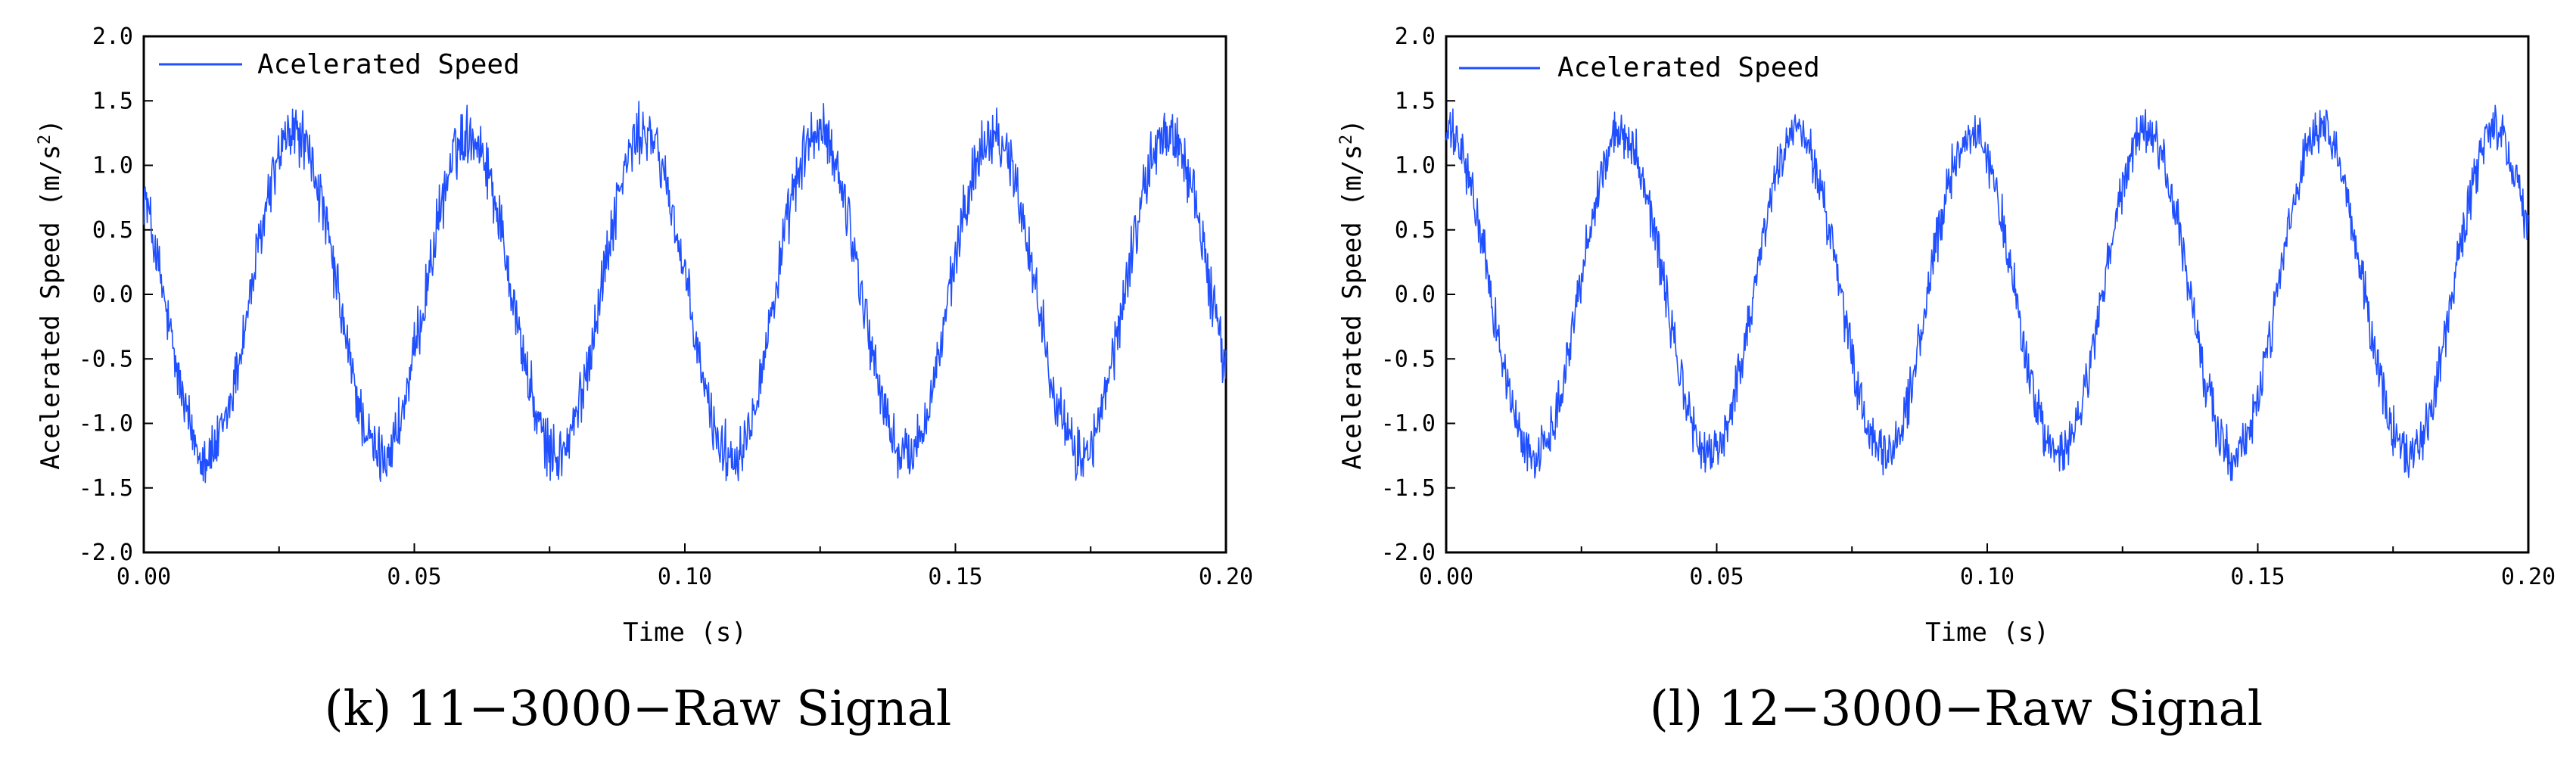 Image resolution: width=2576 pixels, height=759 pixels. I want to click on caption-l: (l) 12−3000−Raw Signal, so click(1956, 709).